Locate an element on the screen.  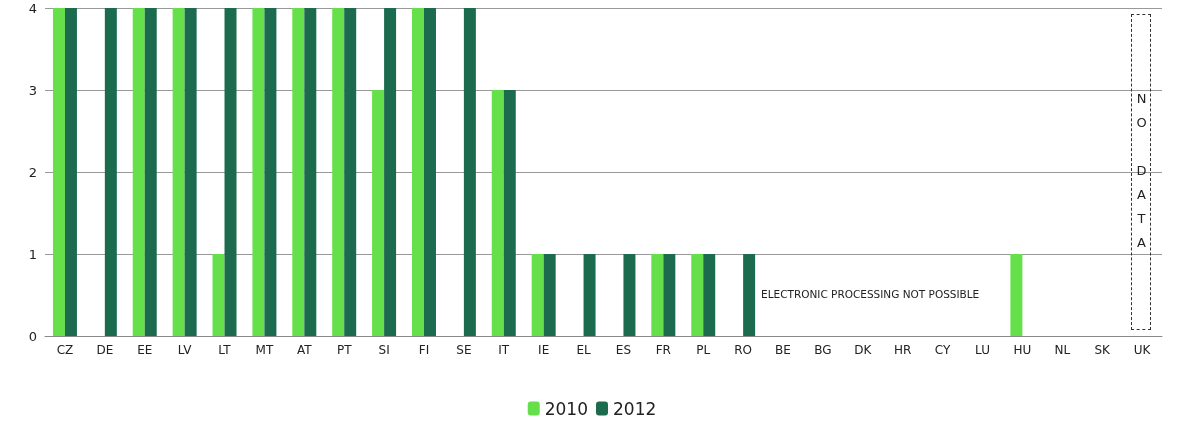
x-tick-label: SI is located at coordinates (384, 350).